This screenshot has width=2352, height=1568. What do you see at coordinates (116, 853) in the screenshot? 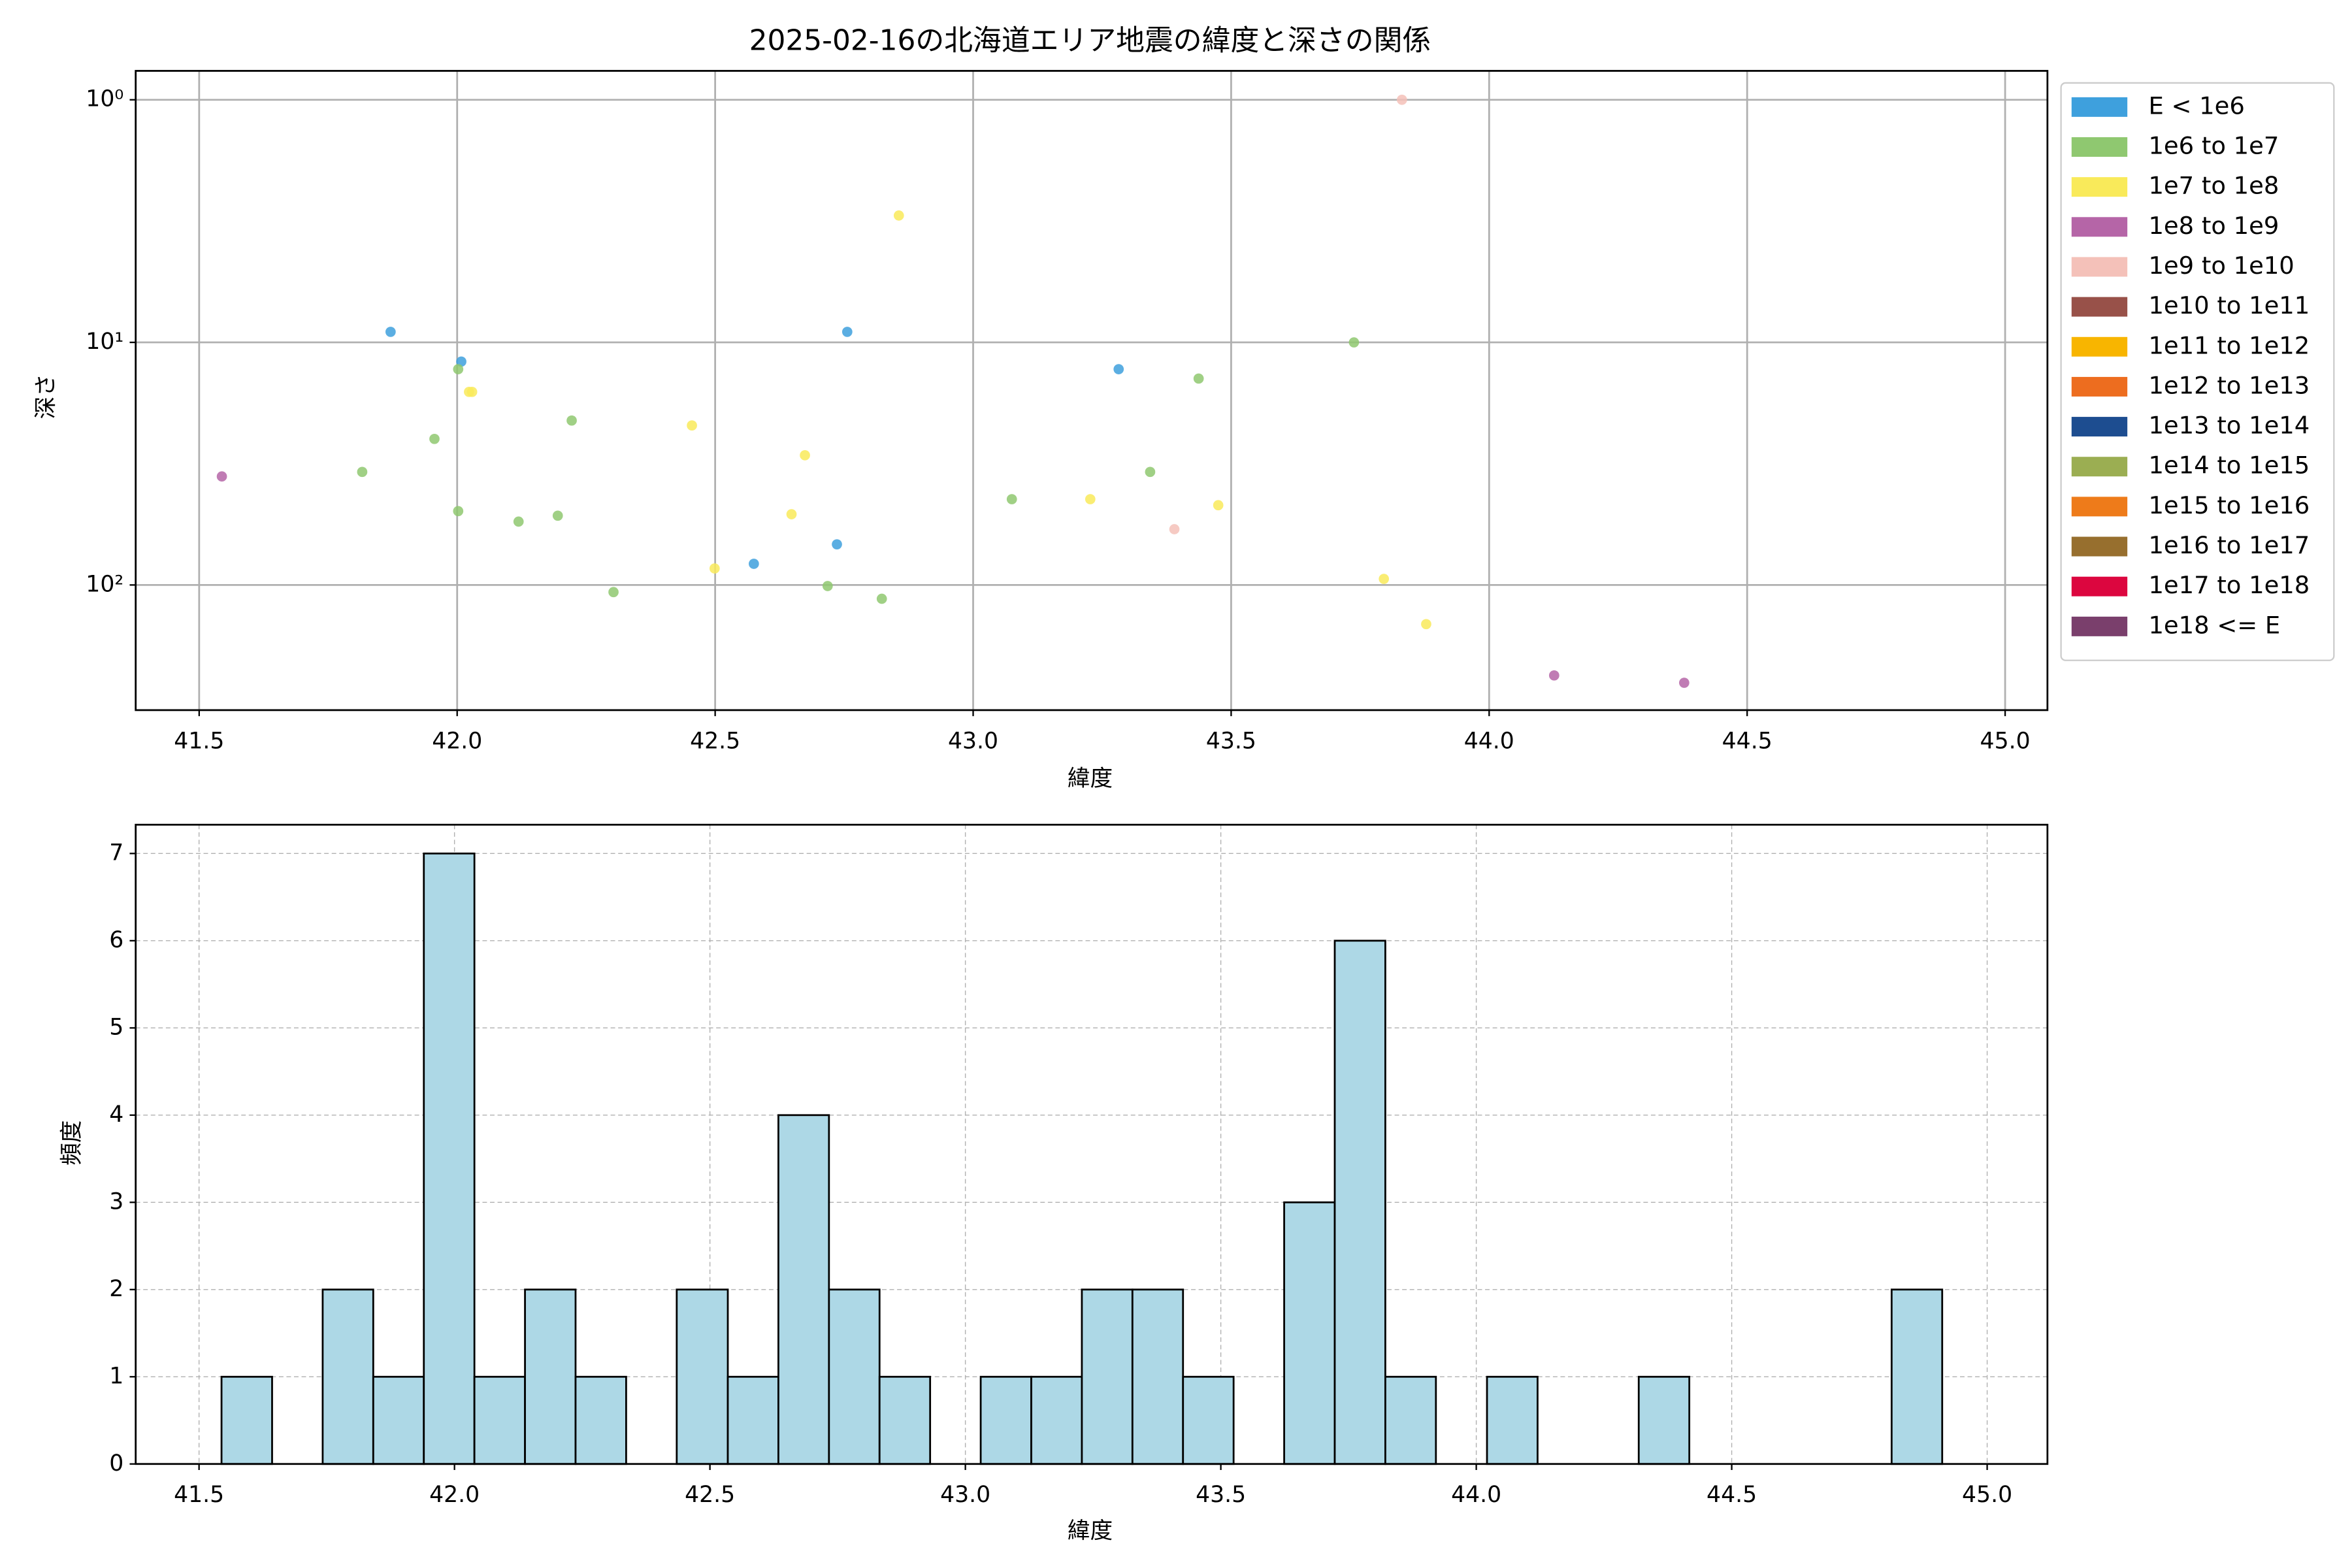
I see `y-tick-label: 7` at bounding box center [116, 853].